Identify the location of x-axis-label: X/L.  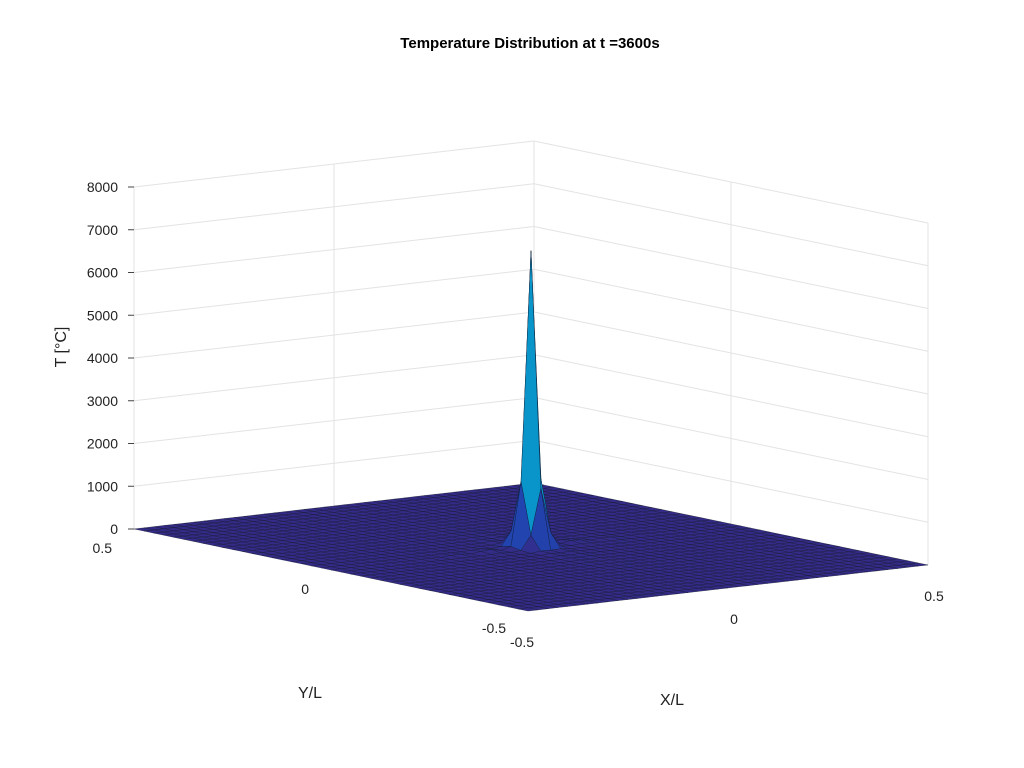
(672, 700).